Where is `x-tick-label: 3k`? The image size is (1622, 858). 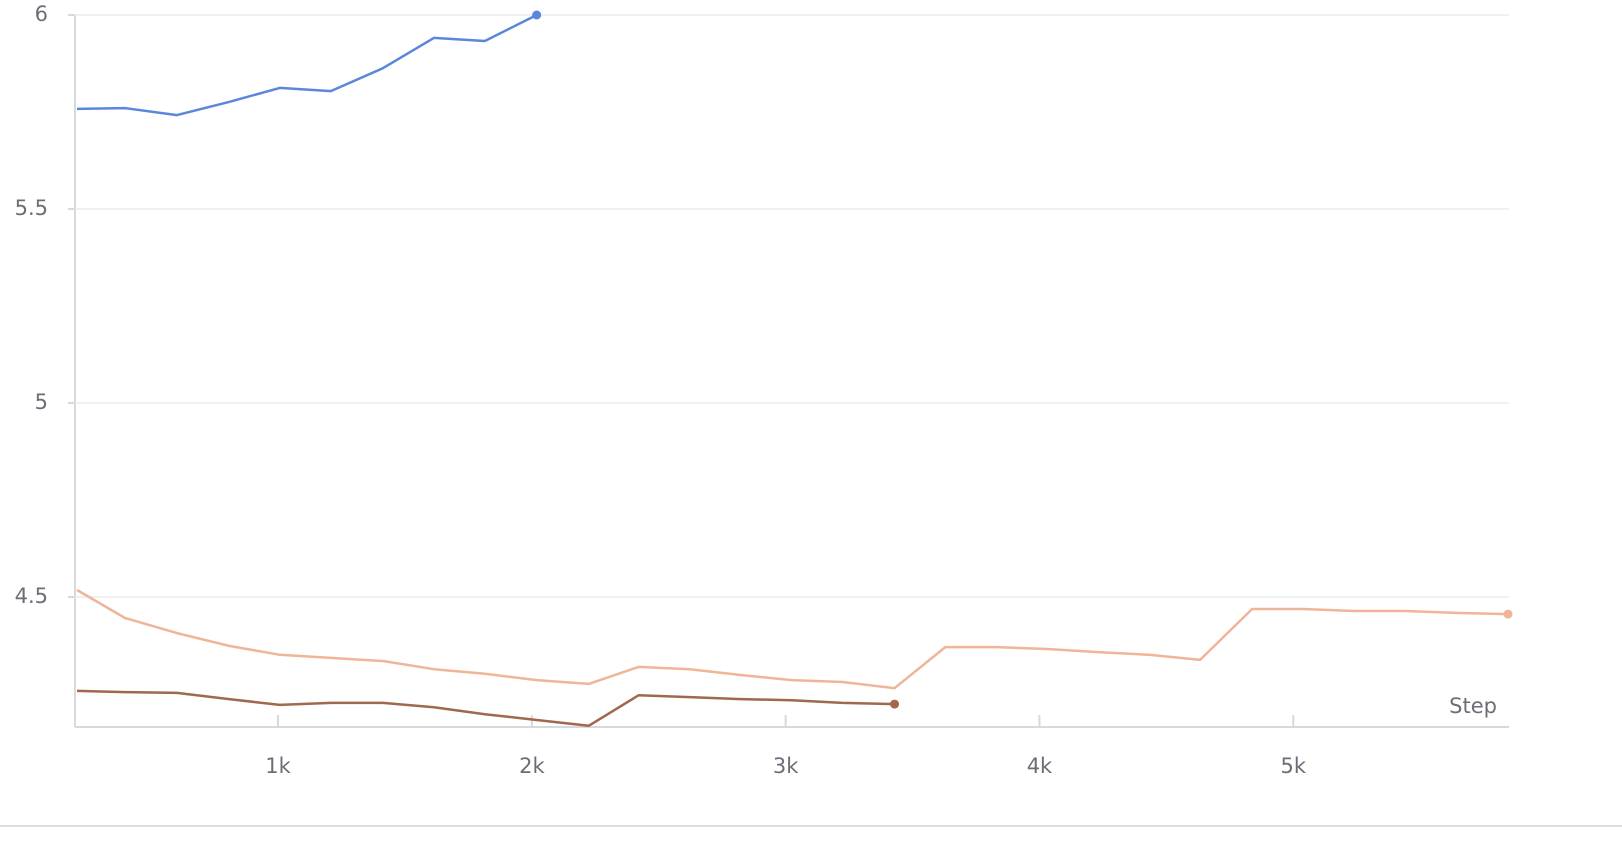
x-tick-label: 3k is located at coordinates (786, 766).